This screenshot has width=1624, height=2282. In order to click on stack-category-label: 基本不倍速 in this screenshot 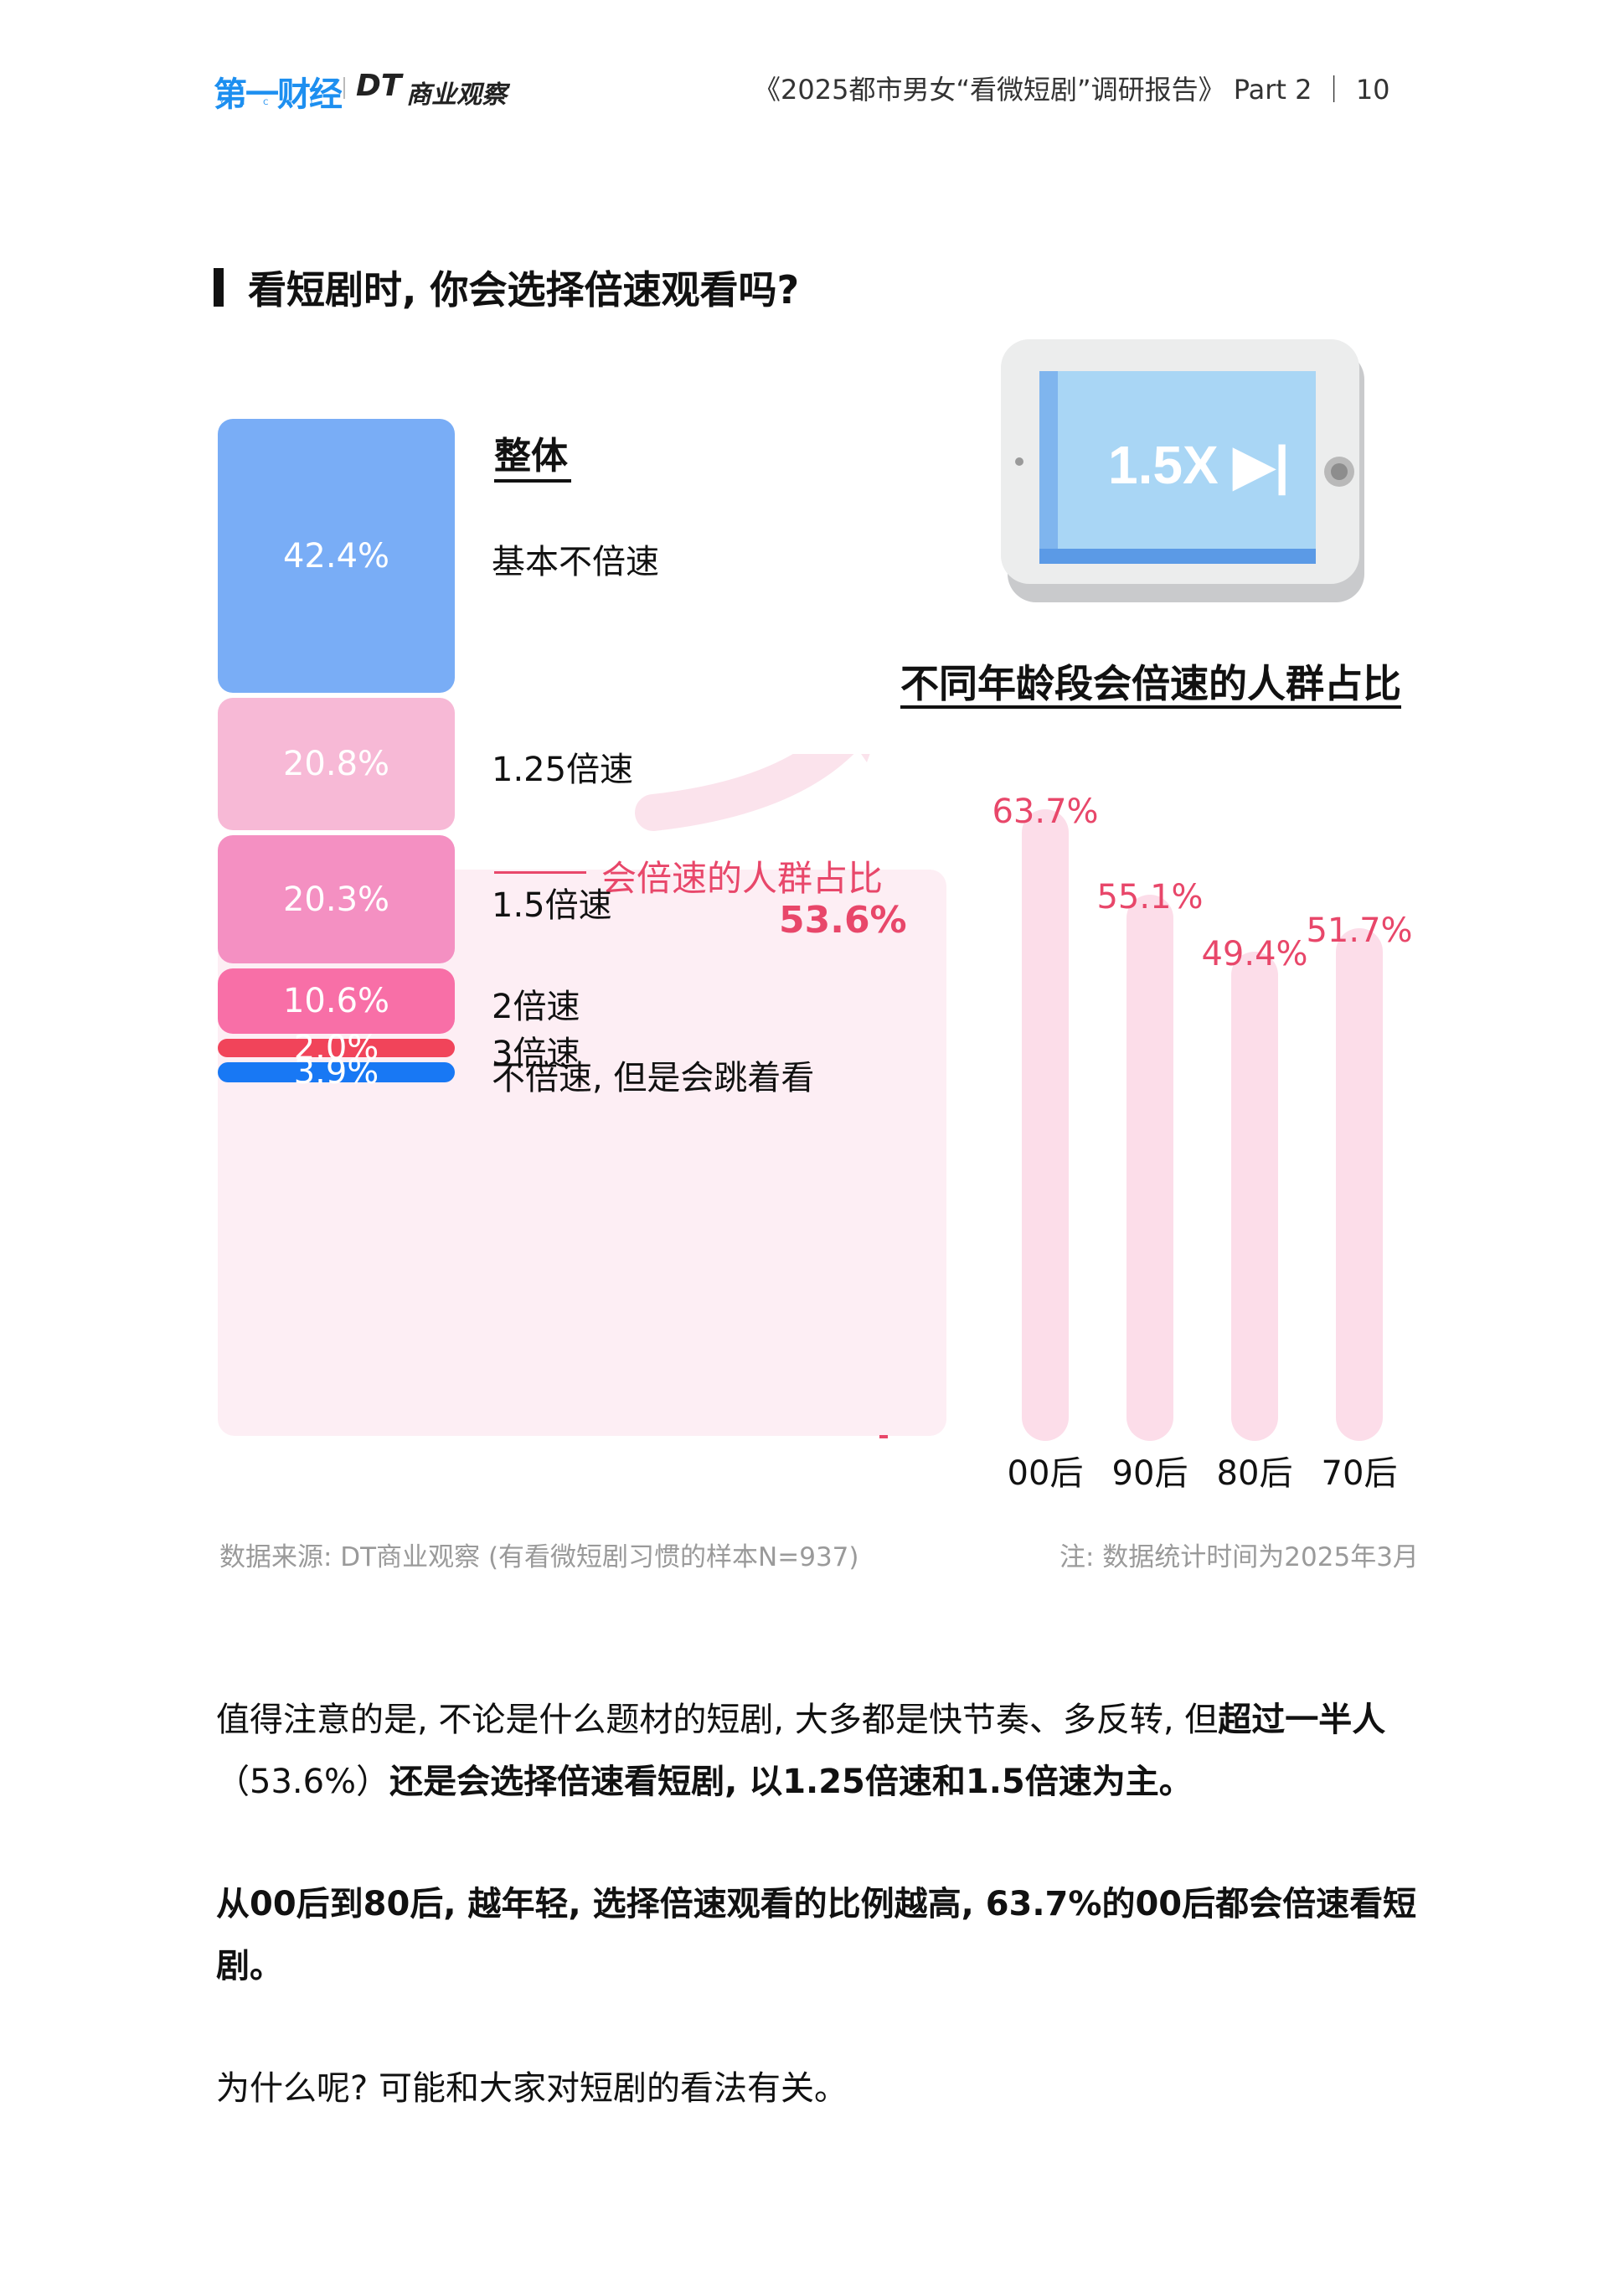, I will do `click(575, 561)`.